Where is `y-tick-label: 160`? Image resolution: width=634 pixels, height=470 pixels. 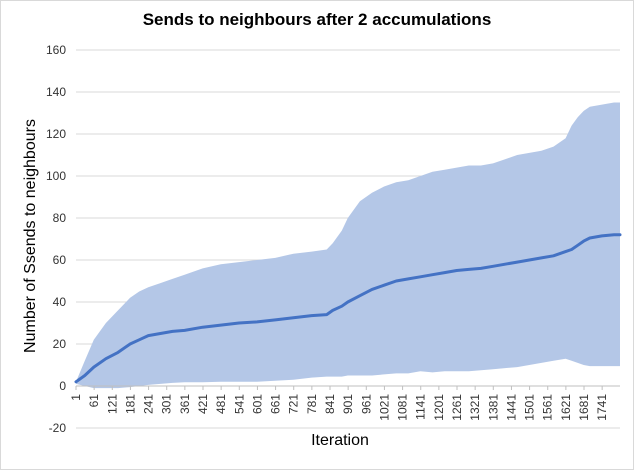 y-tick-label: 160 is located at coordinates (56, 50).